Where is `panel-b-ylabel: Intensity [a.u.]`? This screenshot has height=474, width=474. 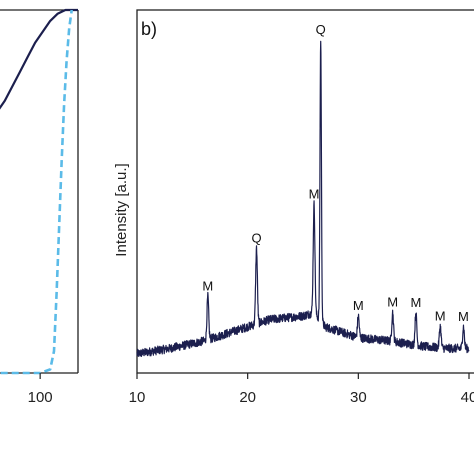
panel-b-ylabel: Intensity [a.u.] is located at coordinates (121, 209).